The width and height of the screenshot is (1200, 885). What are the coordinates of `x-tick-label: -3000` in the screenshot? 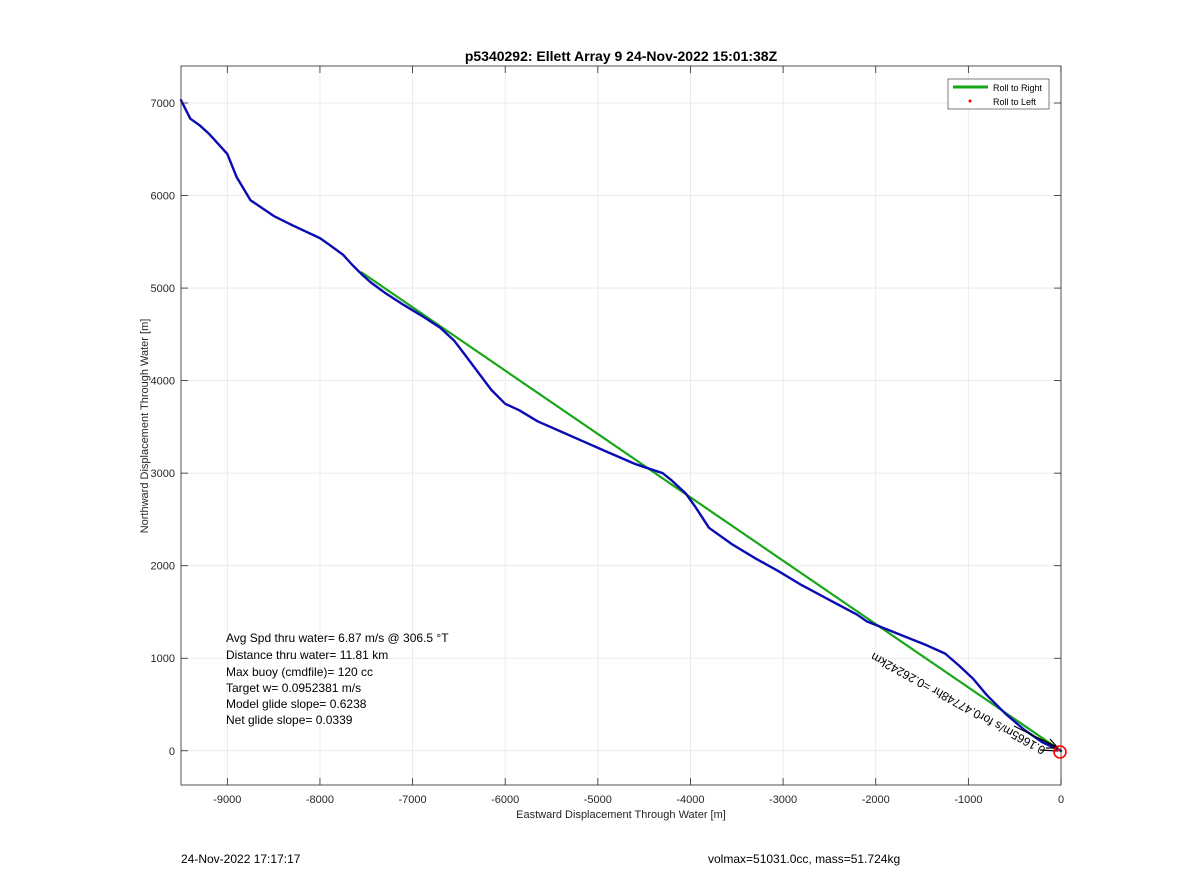 It's located at (783, 800).